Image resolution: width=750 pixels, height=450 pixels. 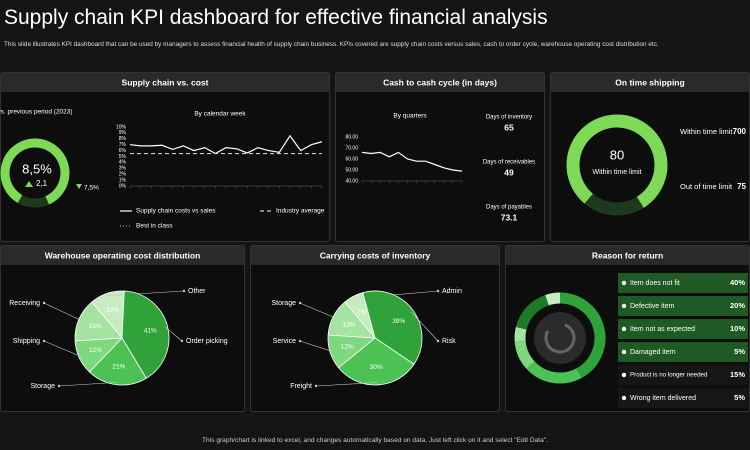 I want to click on panel-title: Reason for return, so click(x=627, y=255).